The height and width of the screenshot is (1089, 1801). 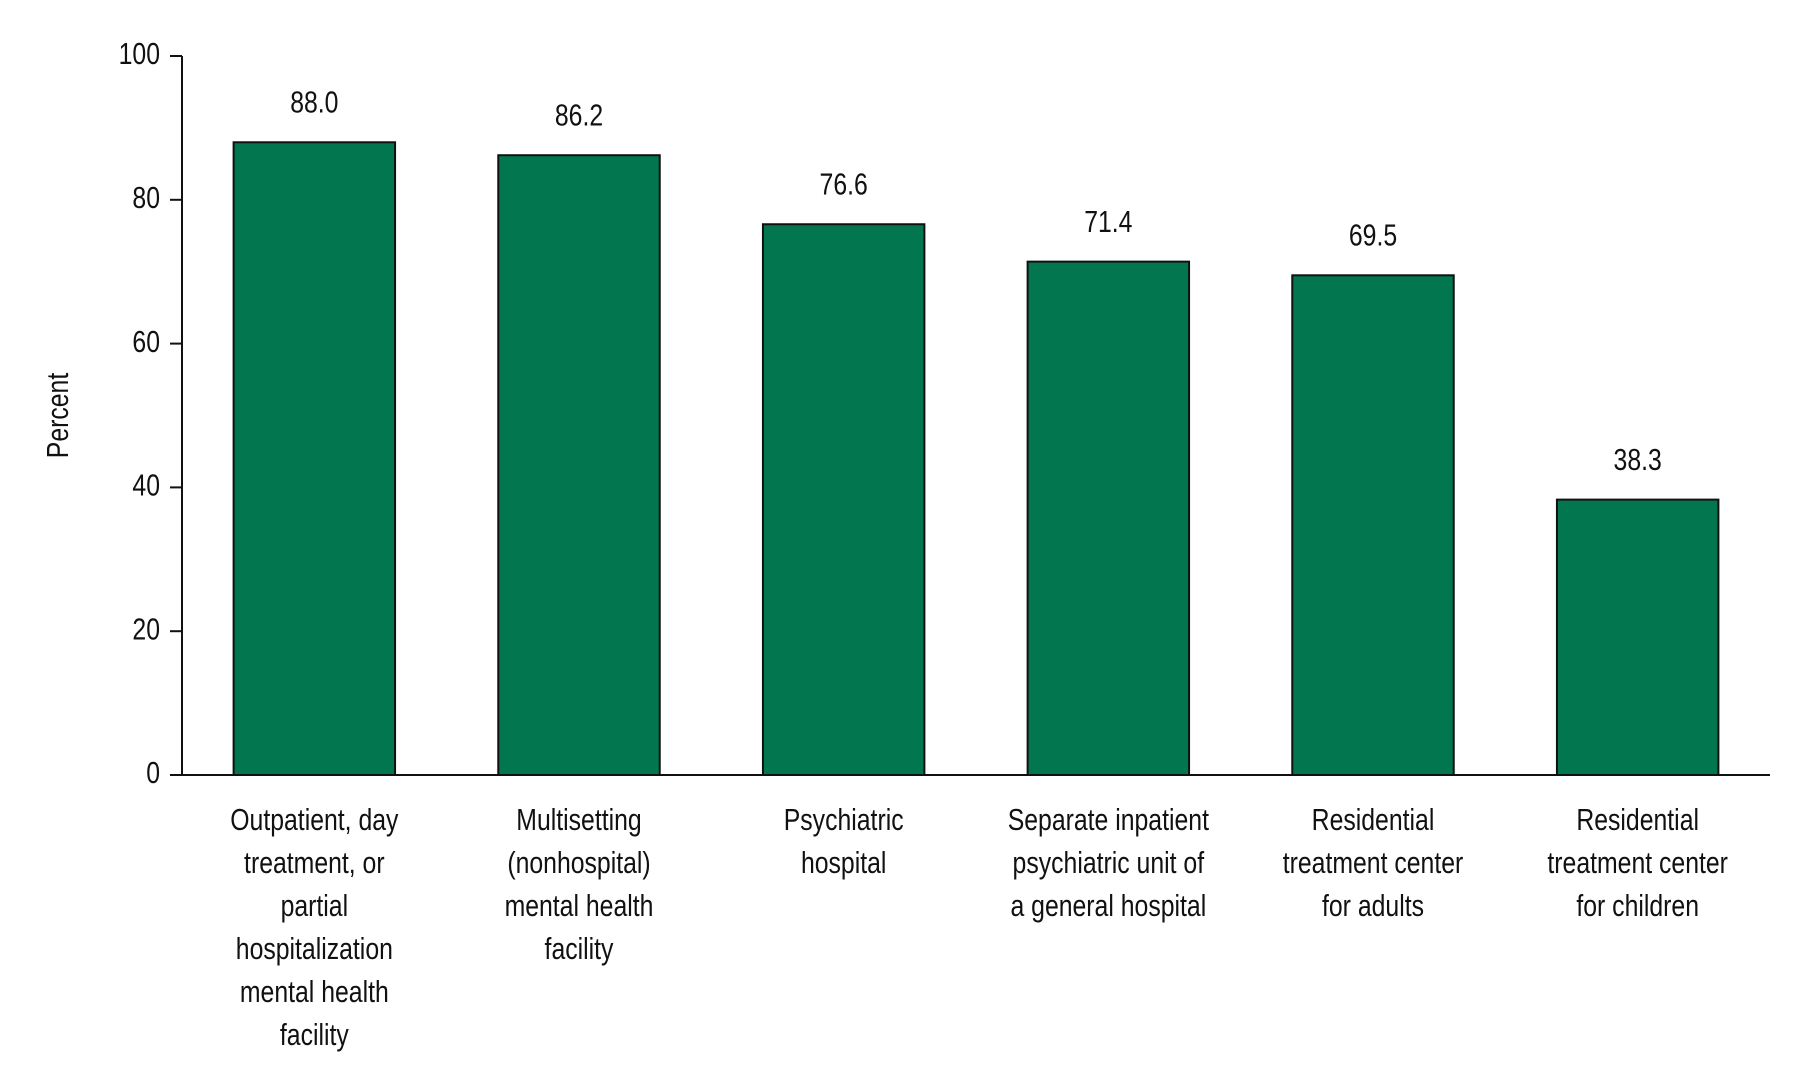 I want to click on value-label: 86.2, so click(x=579, y=115).